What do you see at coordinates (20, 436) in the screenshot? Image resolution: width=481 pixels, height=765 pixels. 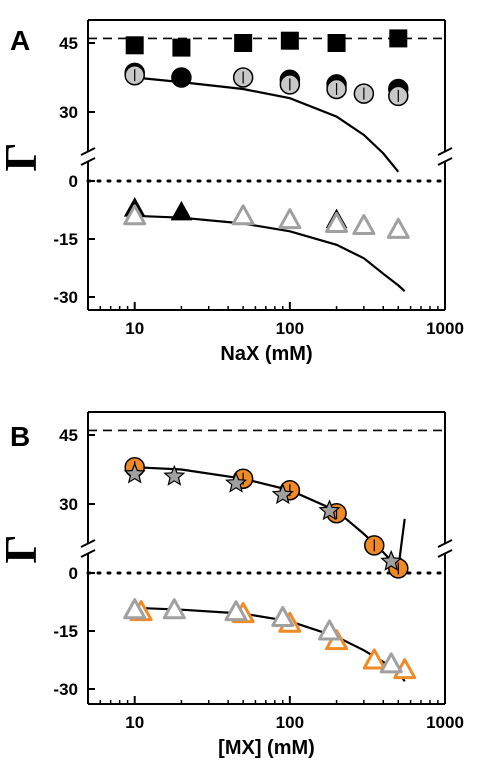 I see `panel-label: B` at bounding box center [20, 436].